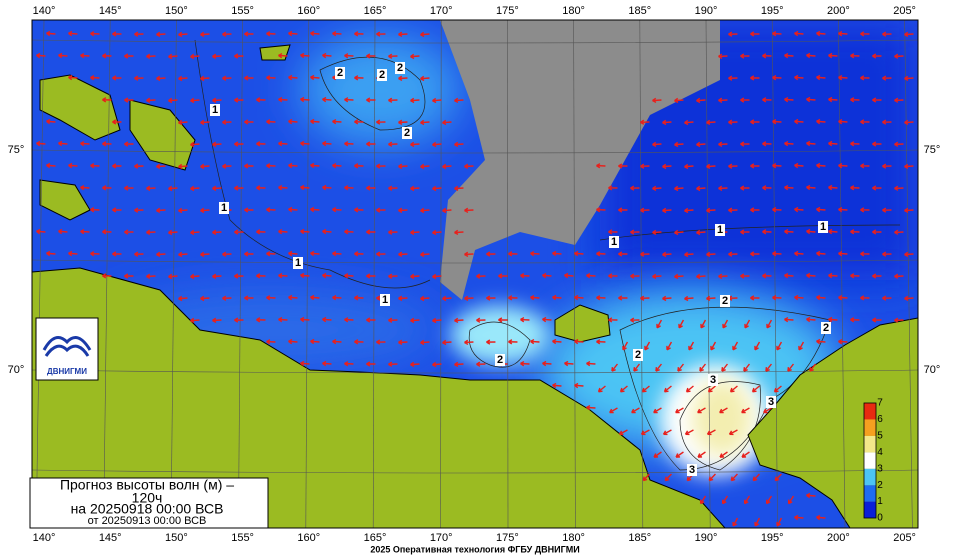 The width and height of the screenshot is (960, 560). Describe the element at coordinates (573, 11) in the screenshot. I see `lon-label: 180°` at that location.